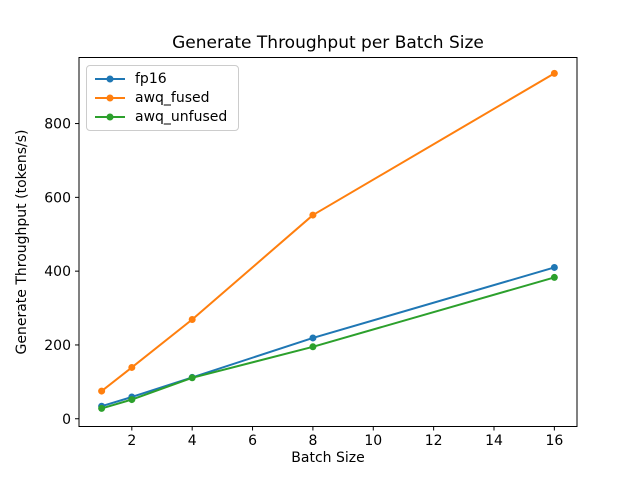 The width and height of the screenshot is (640, 480). Describe the element at coordinates (434, 441) in the screenshot. I see `x-tick-label: 12` at that location.